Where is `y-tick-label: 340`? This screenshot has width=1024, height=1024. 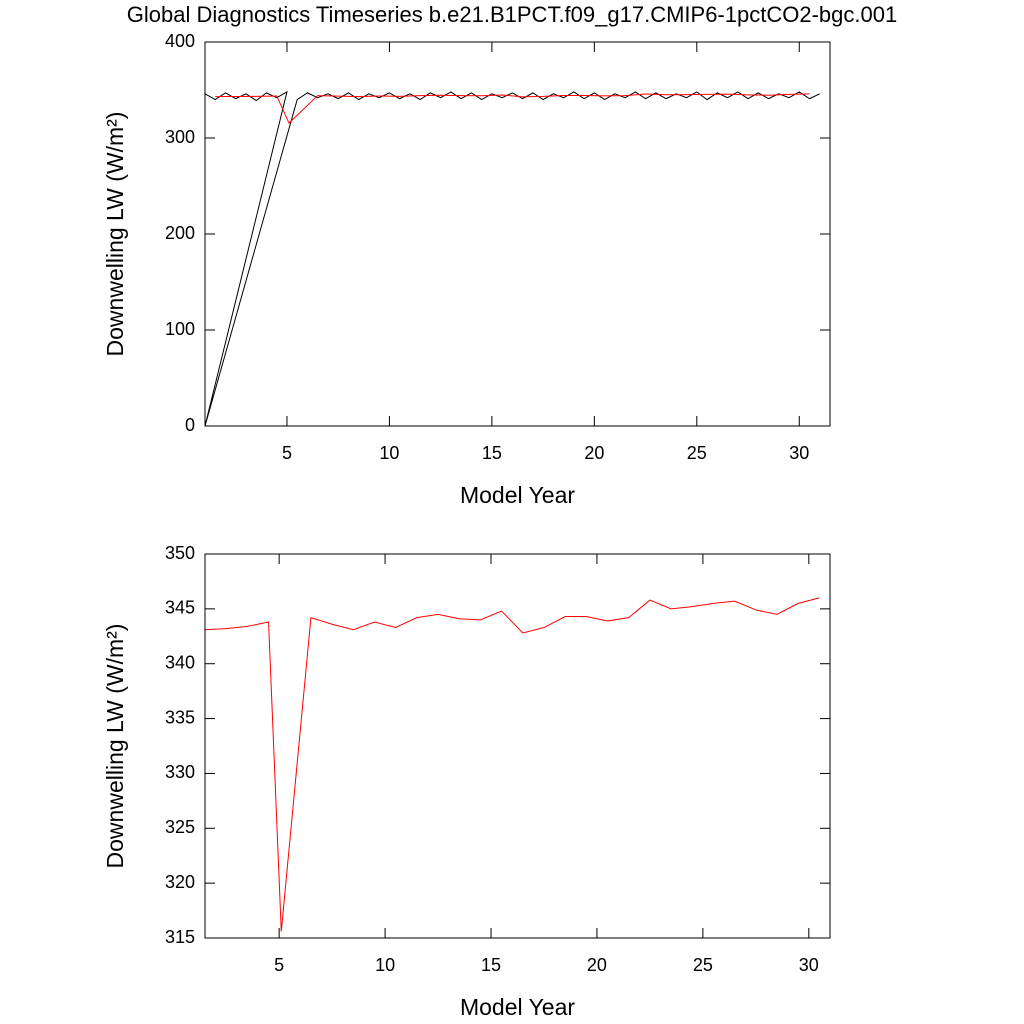
y-tick-label: 340 is located at coordinates (180, 662).